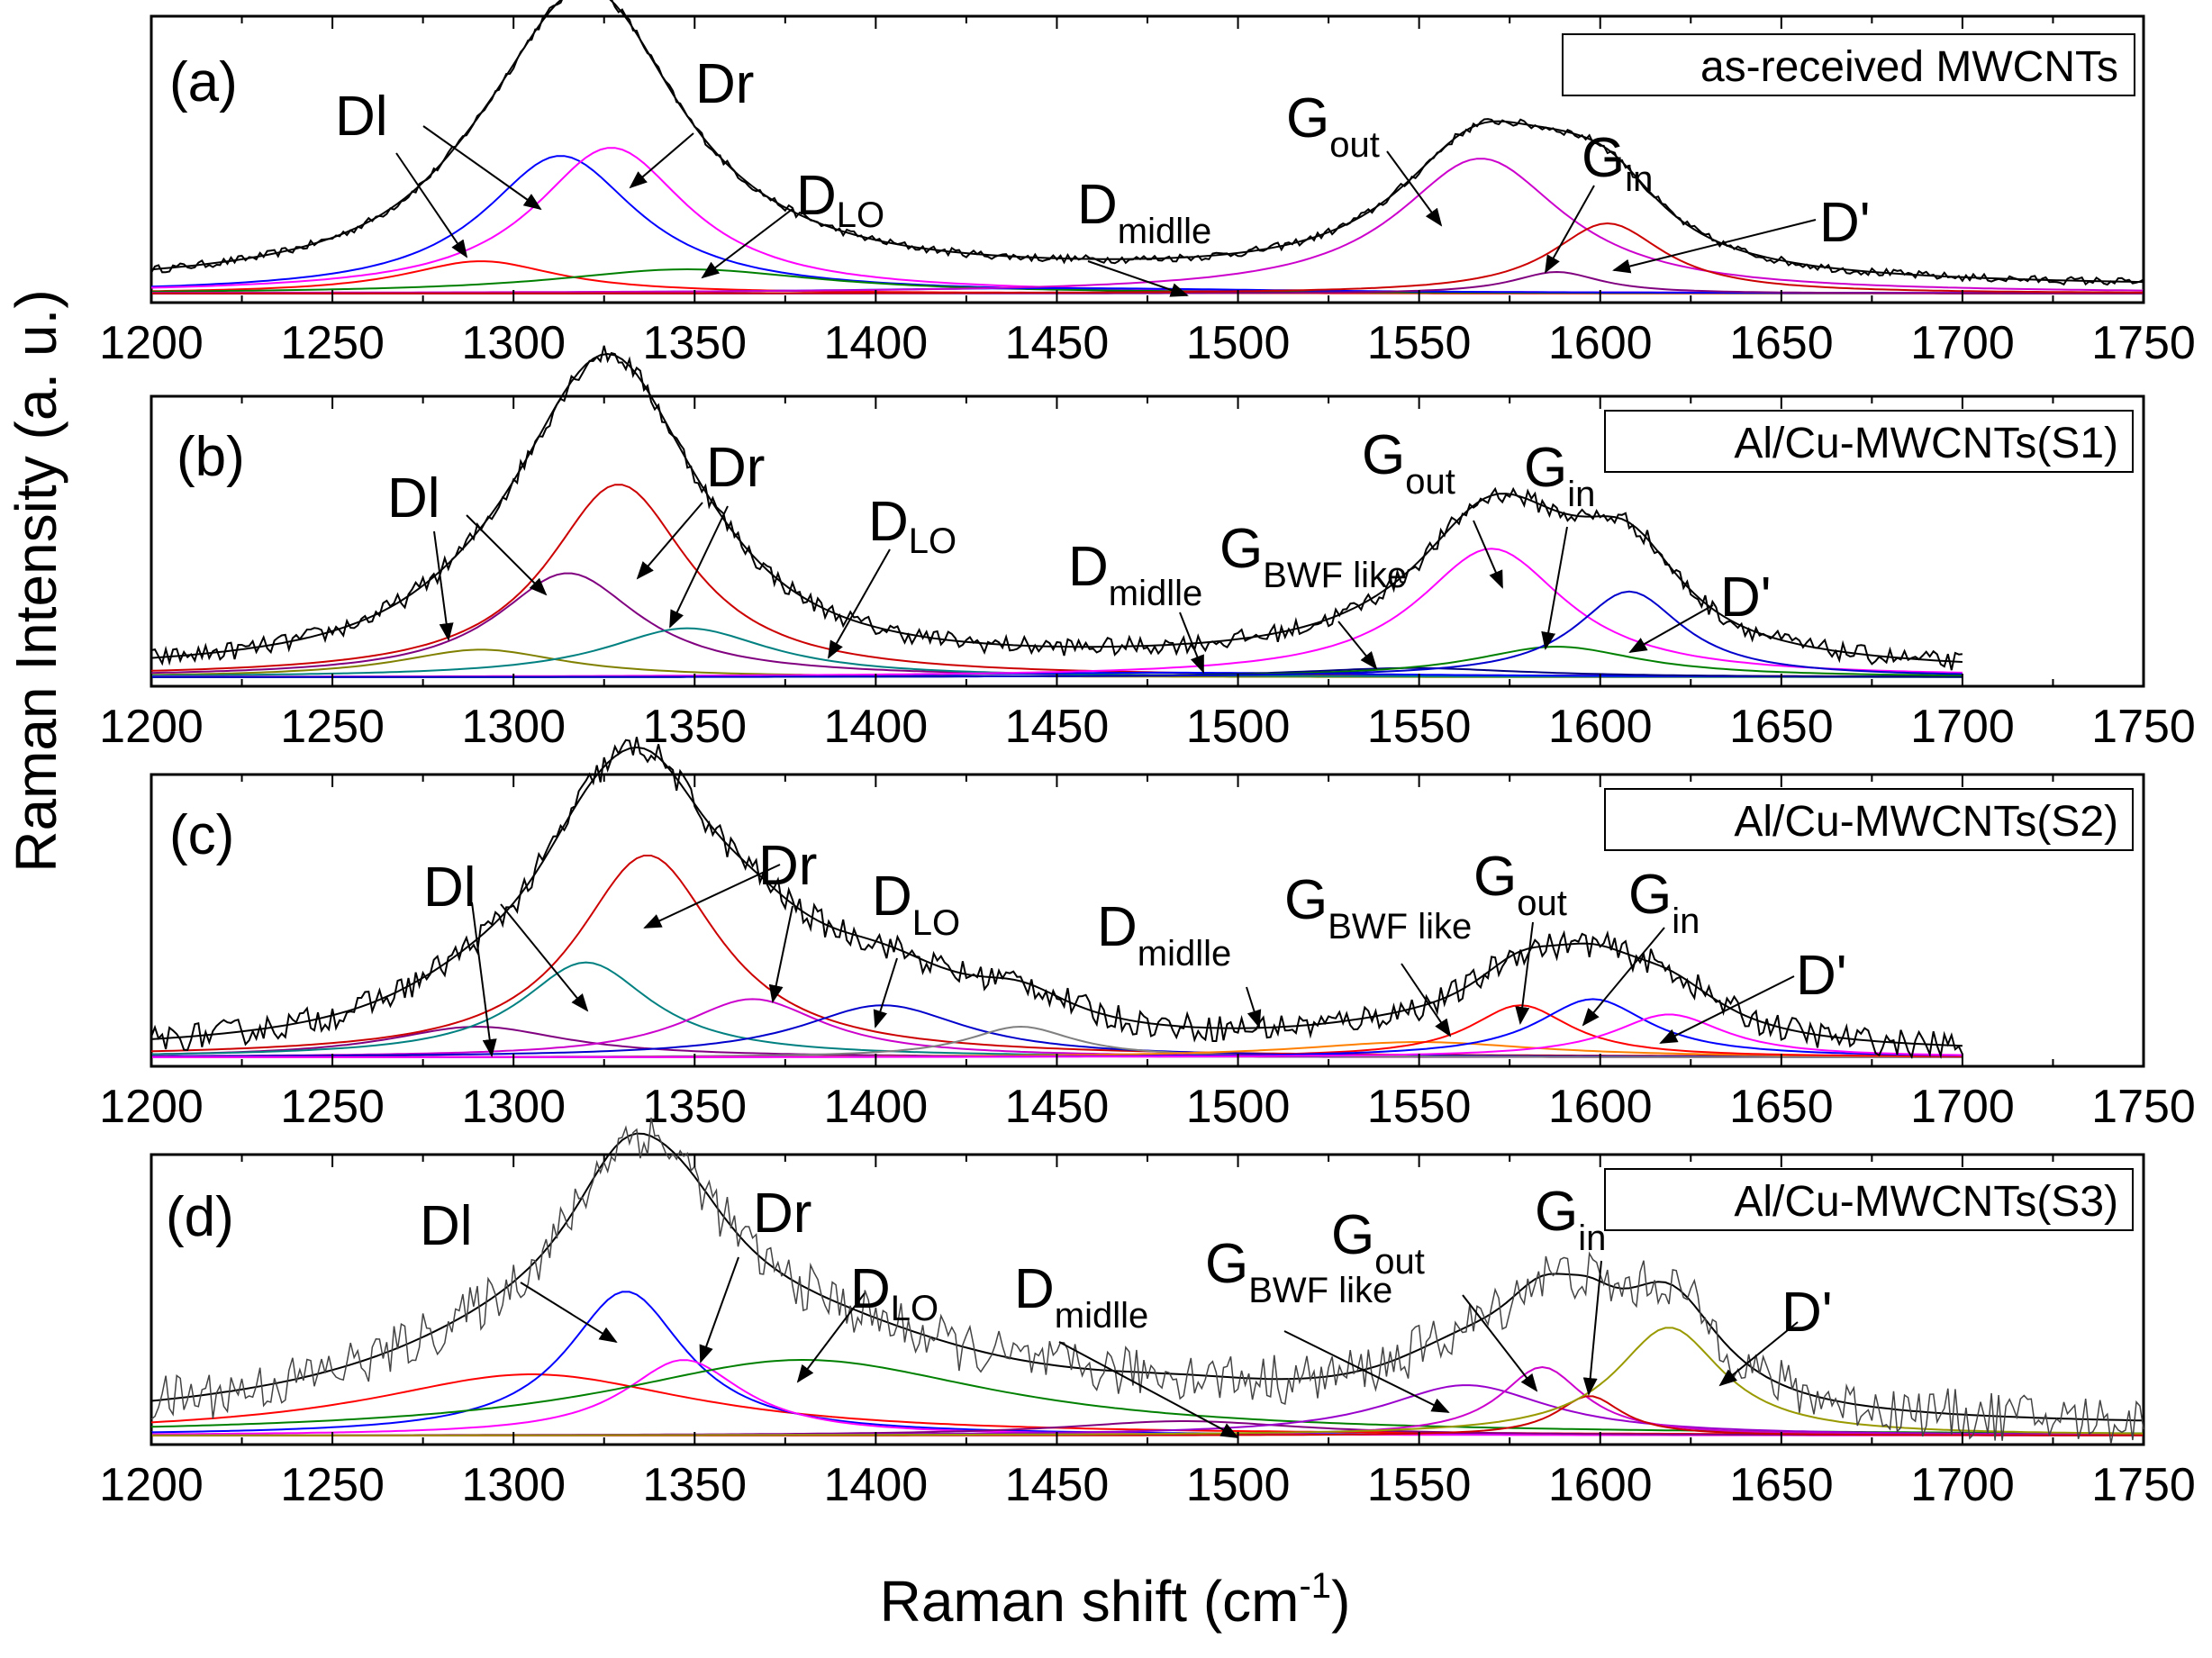 Image resolution: width=2212 pixels, height=1658 pixels. I want to click on panel-a-label-gout-sub: out, so click(1354, 145).